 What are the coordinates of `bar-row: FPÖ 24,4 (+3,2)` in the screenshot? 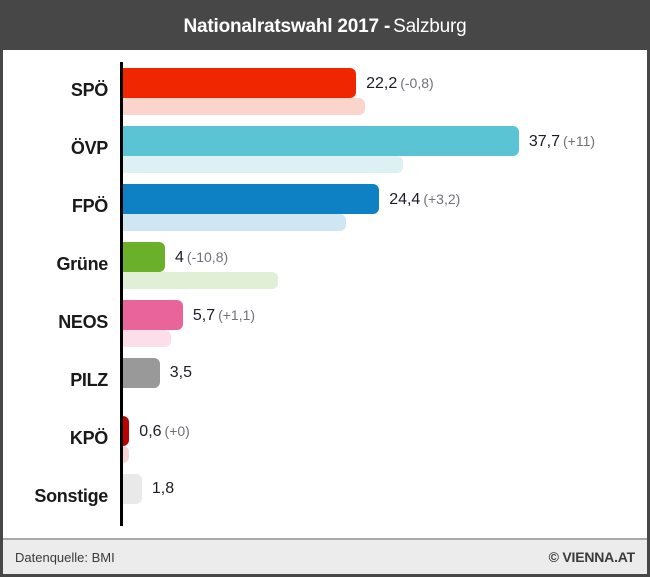 It's located at (325, 213).